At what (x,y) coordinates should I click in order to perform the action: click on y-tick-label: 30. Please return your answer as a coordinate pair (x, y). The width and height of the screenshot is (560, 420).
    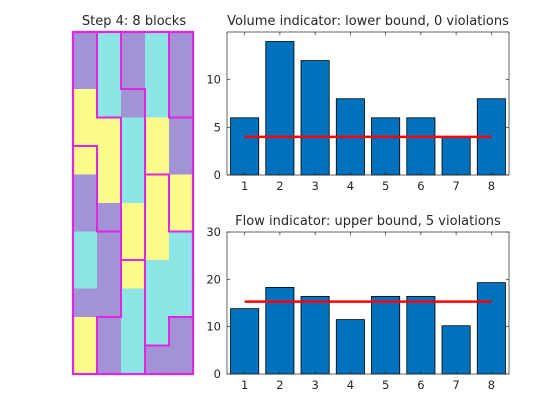
    Looking at the image, I should click on (213, 232).